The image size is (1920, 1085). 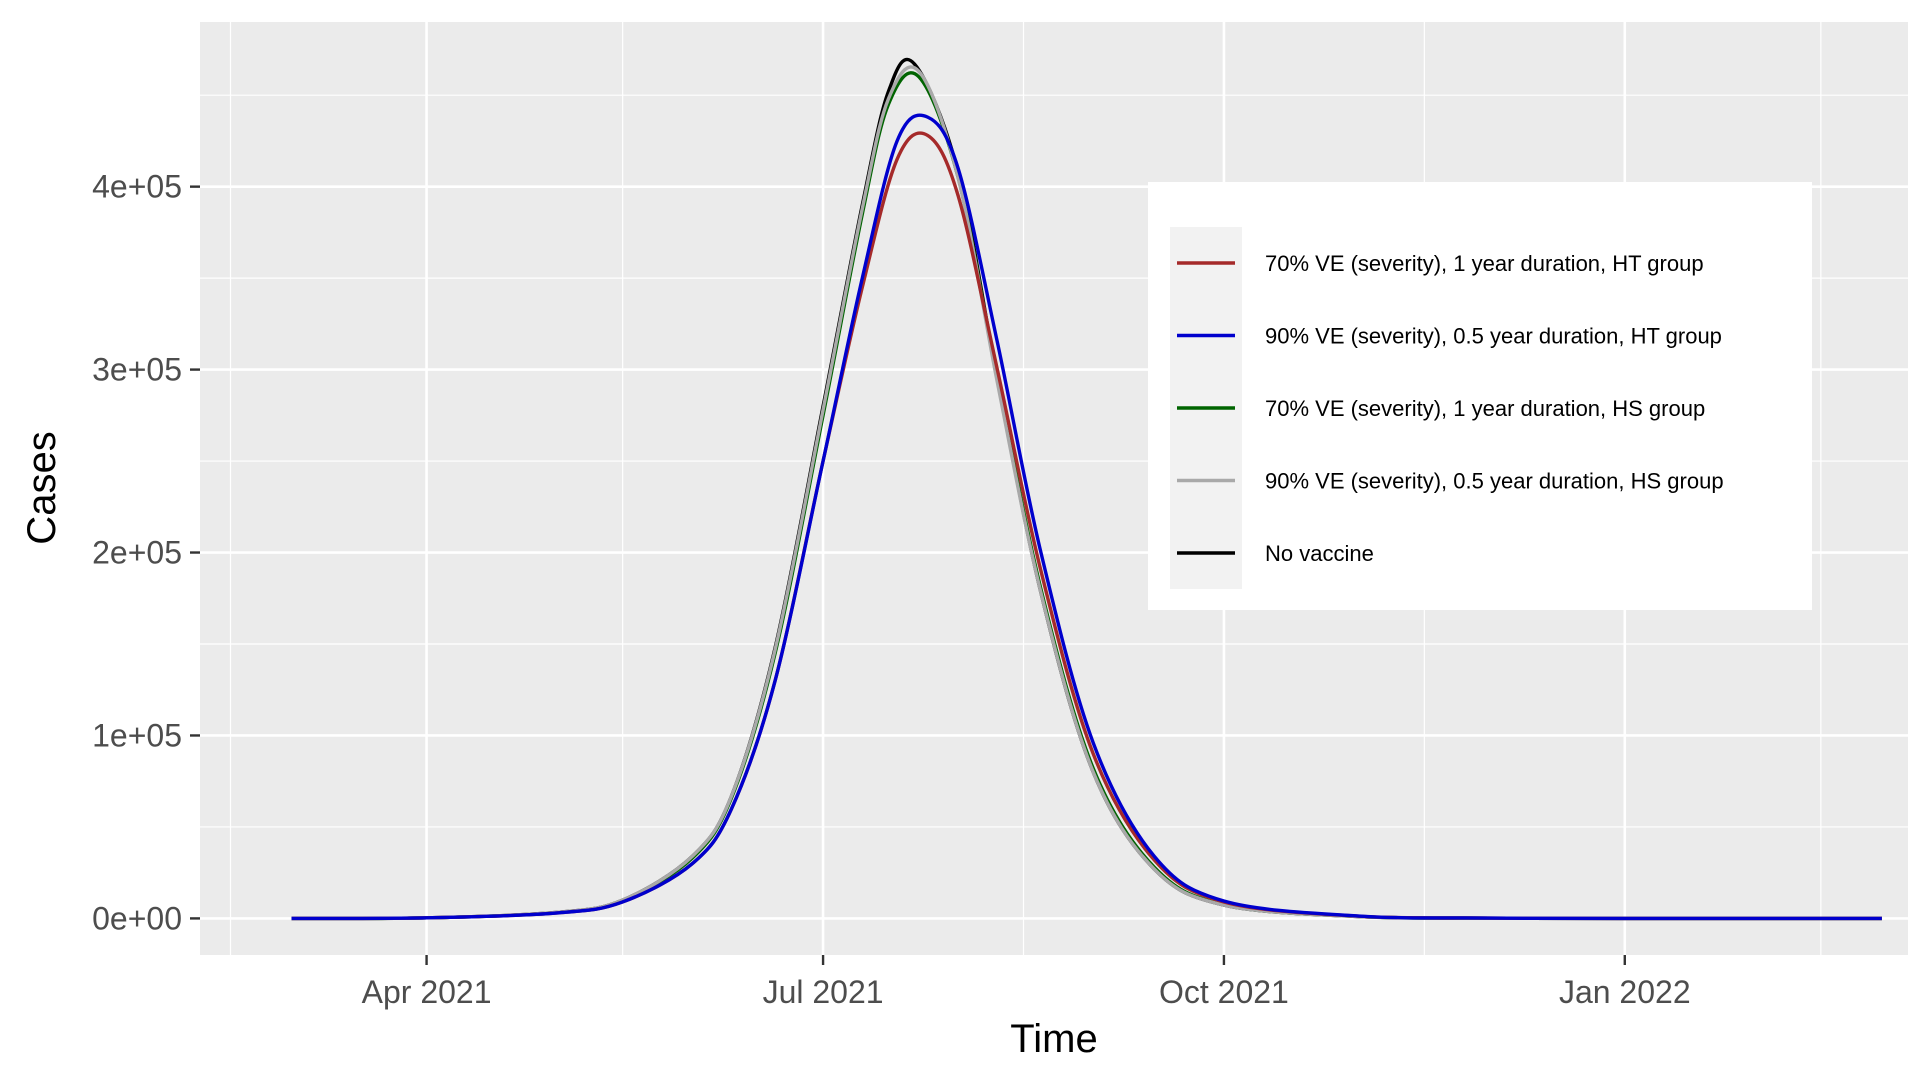 What do you see at coordinates (137, 370) in the screenshot?
I see `y-tick-label: 3e+05` at bounding box center [137, 370].